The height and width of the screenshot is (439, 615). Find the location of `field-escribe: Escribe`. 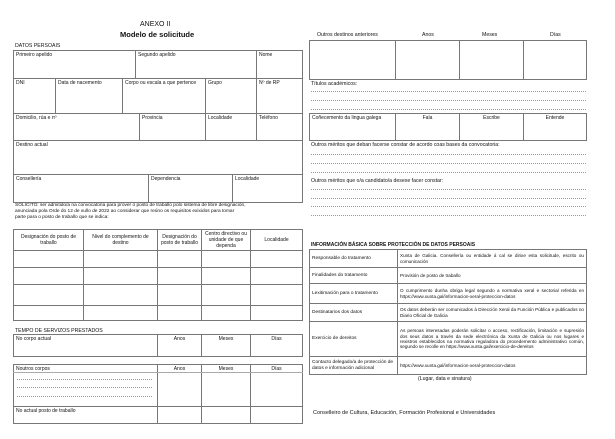

field-escribe: Escribe is located at coordinates (491, 127).